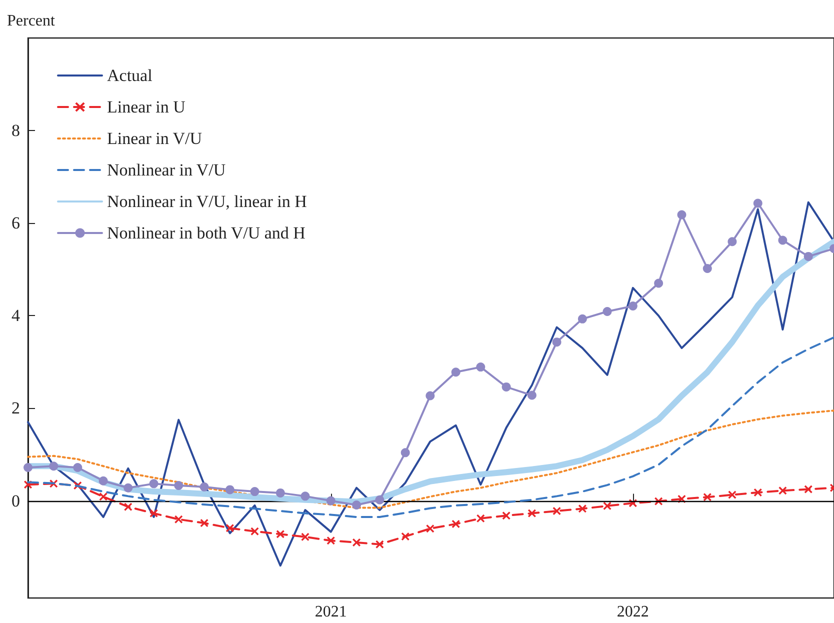  I want to click on legend-label: Nonlinear in V/U, so click(166, 170).